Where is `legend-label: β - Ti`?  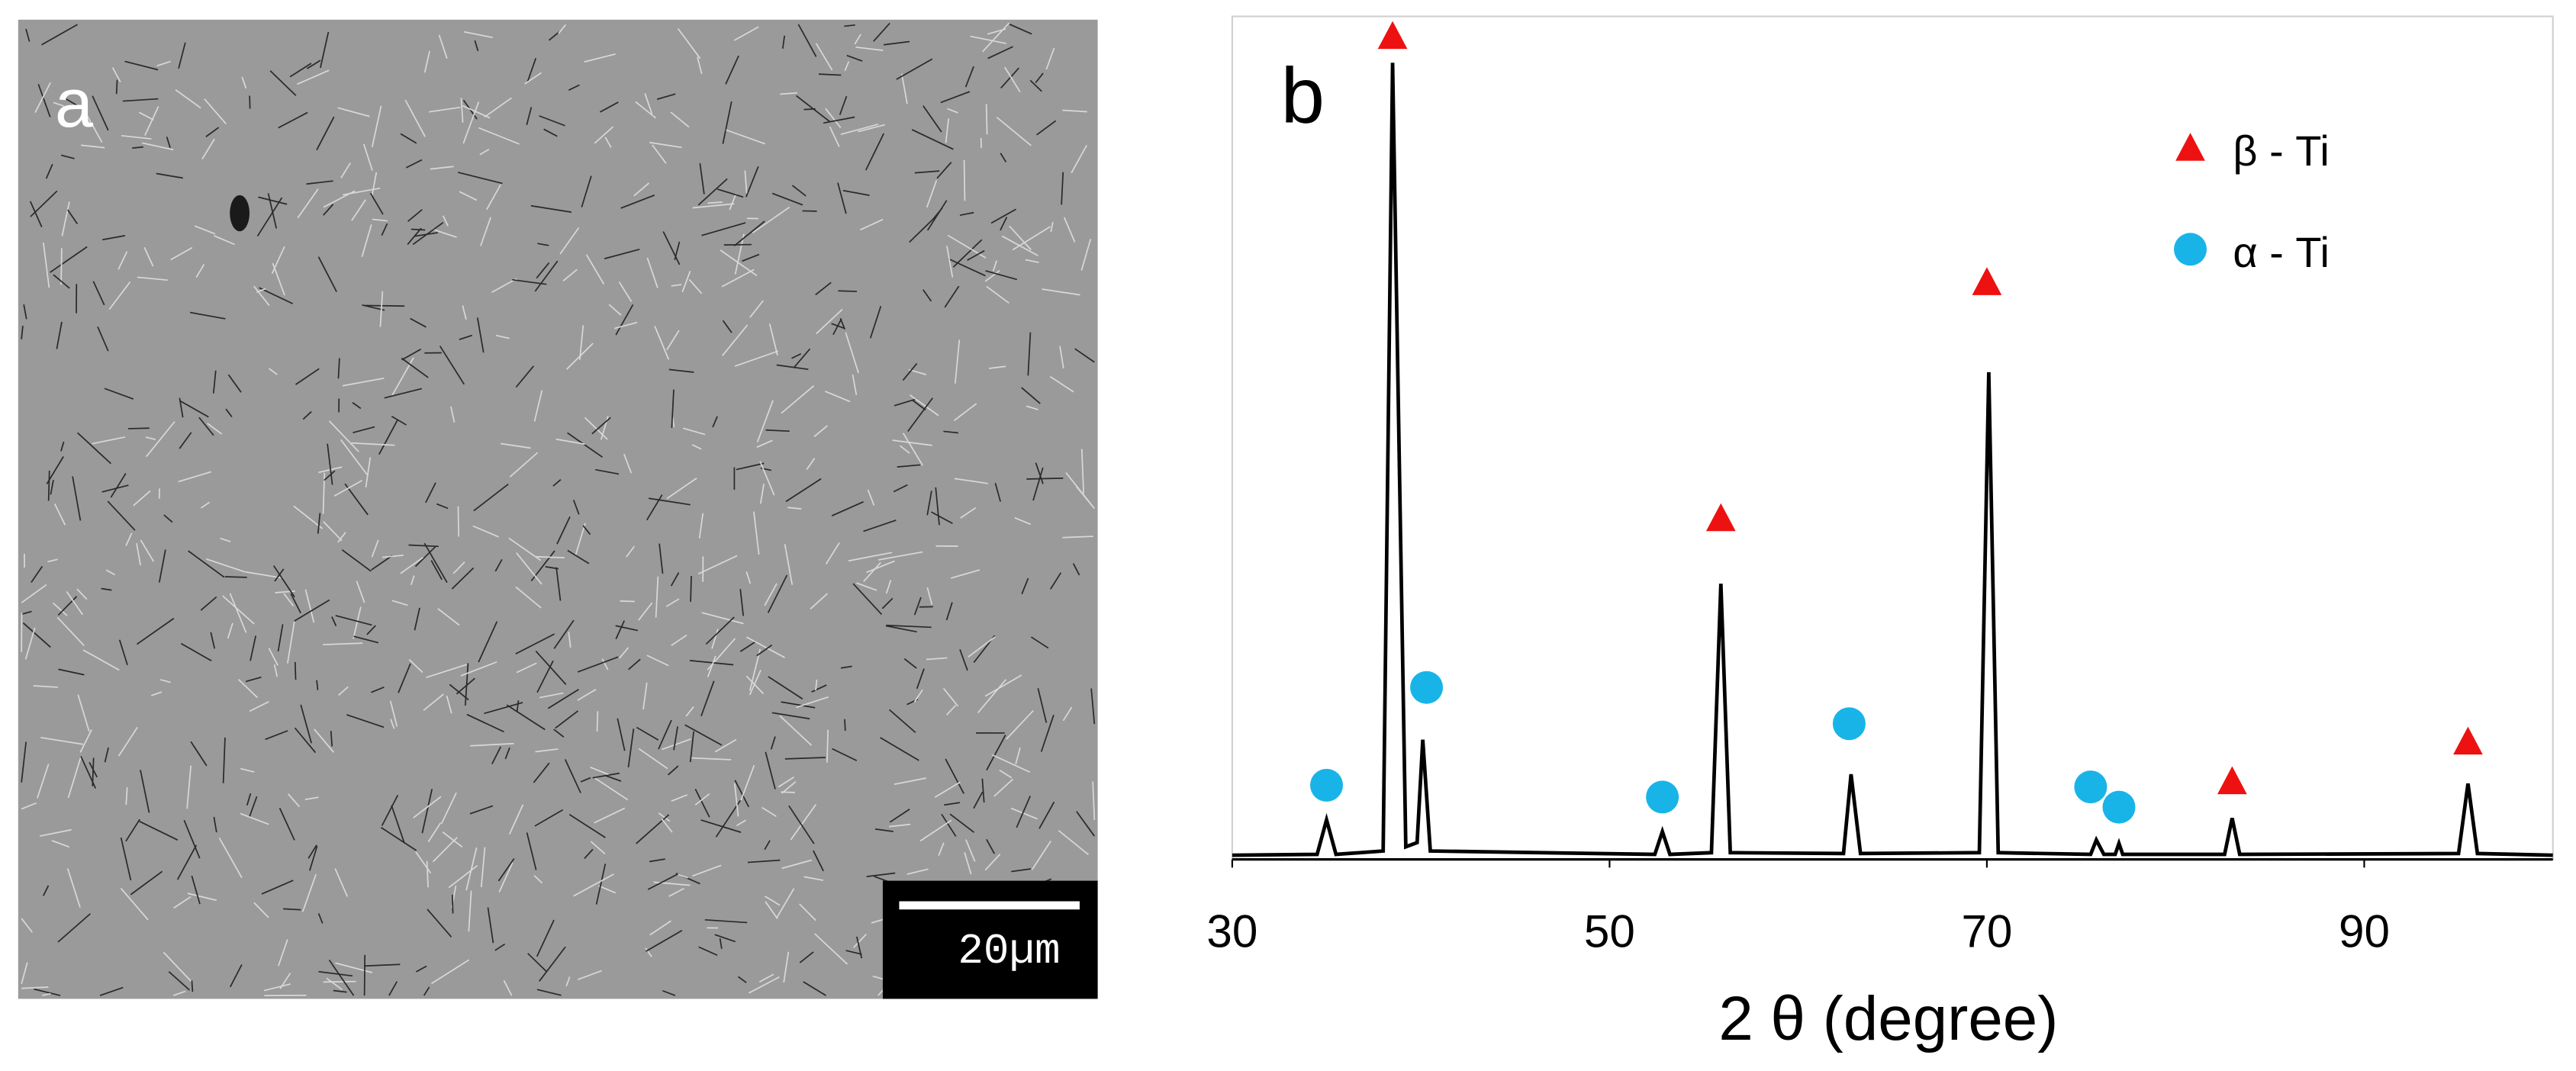
legend-label: β - Ti is located at coordinates (2281, 151).